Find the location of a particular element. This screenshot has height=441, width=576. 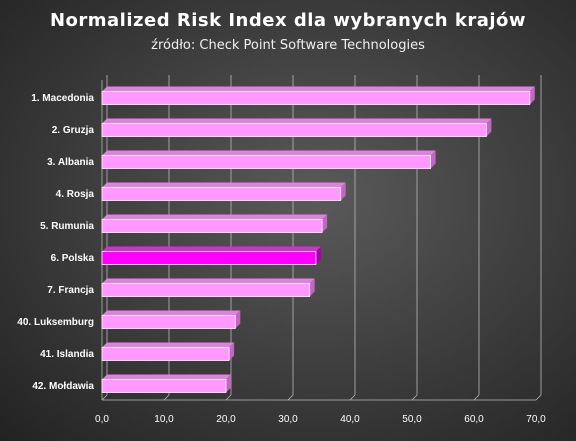

category-label: 40. Luksemburg is located at coordinates (55, 322).